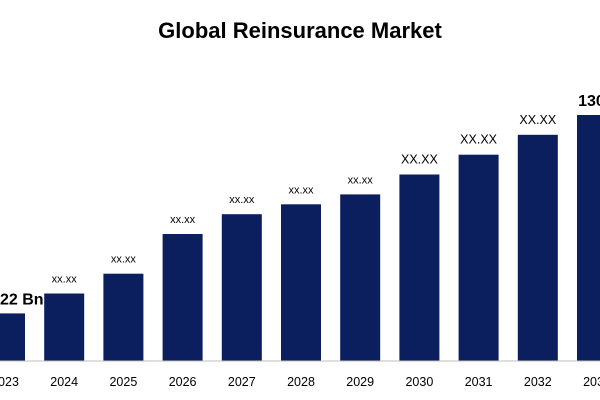 Image resolution: width=600 pixels, height=400 pixels. Describe the element at coordinates (537, 247) in the screenshot. I see `bar-2032` at that location.